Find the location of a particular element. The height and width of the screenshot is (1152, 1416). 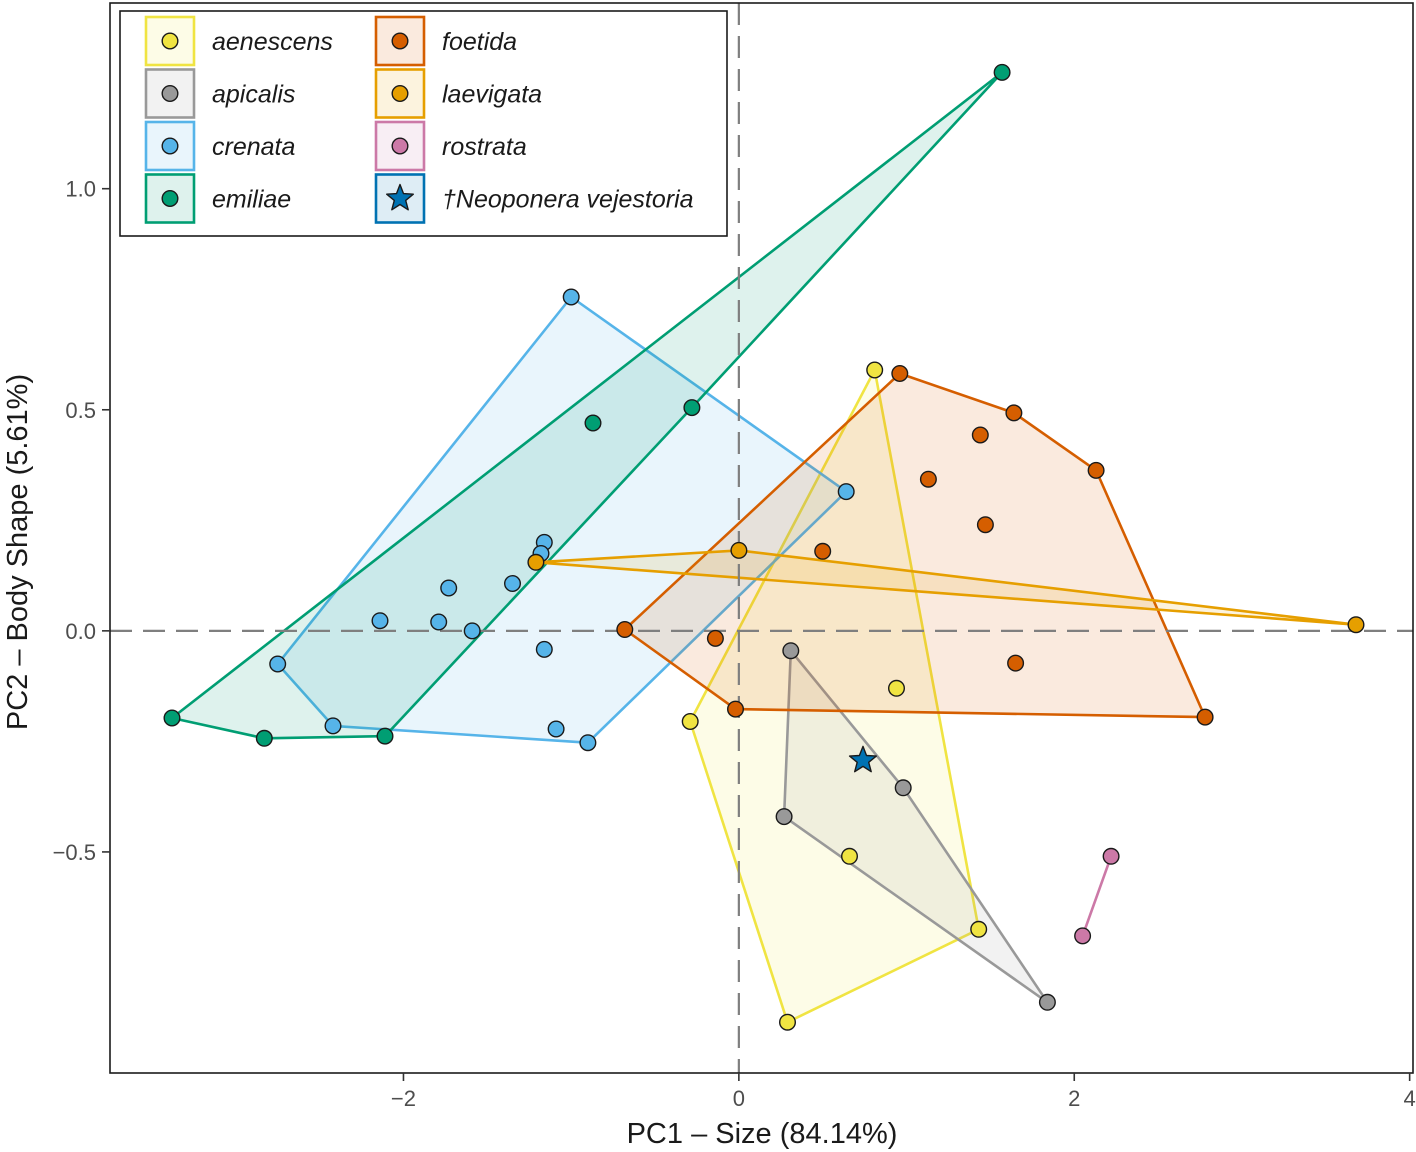

legend-item-laevigata: laevigata is located at coordinates (458, 93).